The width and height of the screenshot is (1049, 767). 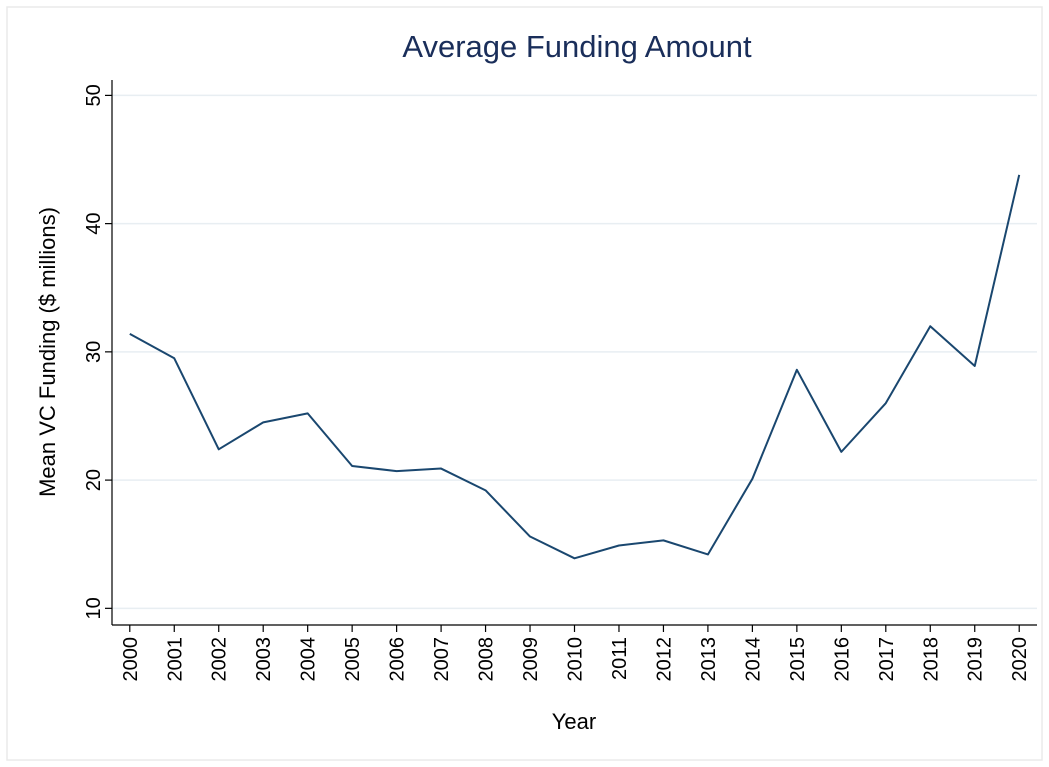 I want to click on x-tick-label: 2012, so click(x=664, y=659).